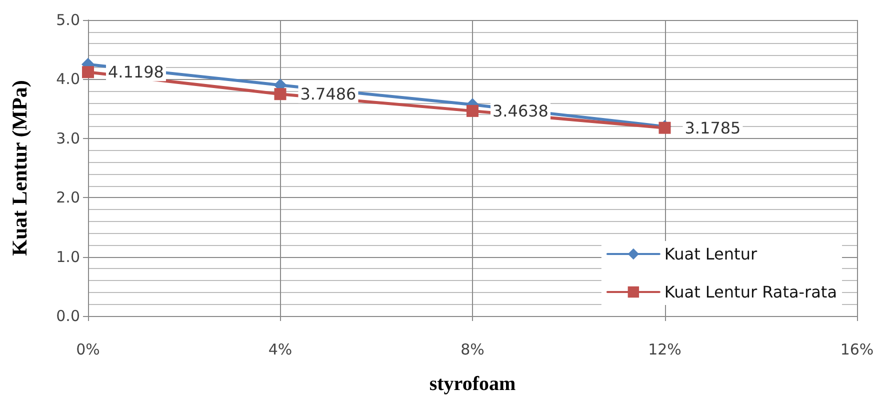  Describe the element at coordinates (712, 128) in the screenshot. I see `data-label: 3.1785` at that location.